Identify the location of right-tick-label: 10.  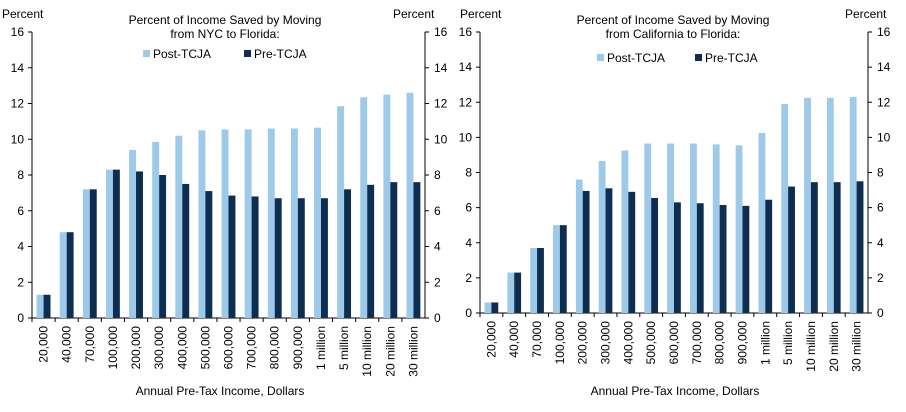
(441, 139).